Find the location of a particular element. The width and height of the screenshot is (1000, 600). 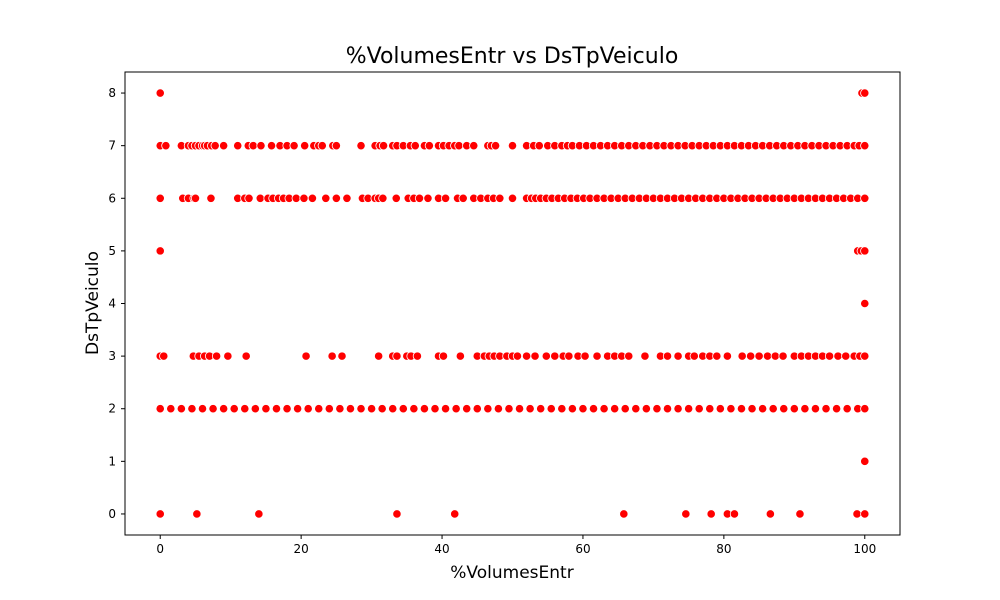

y-axis-label: DsTpVeiculo is located at coordinates (93, 303).